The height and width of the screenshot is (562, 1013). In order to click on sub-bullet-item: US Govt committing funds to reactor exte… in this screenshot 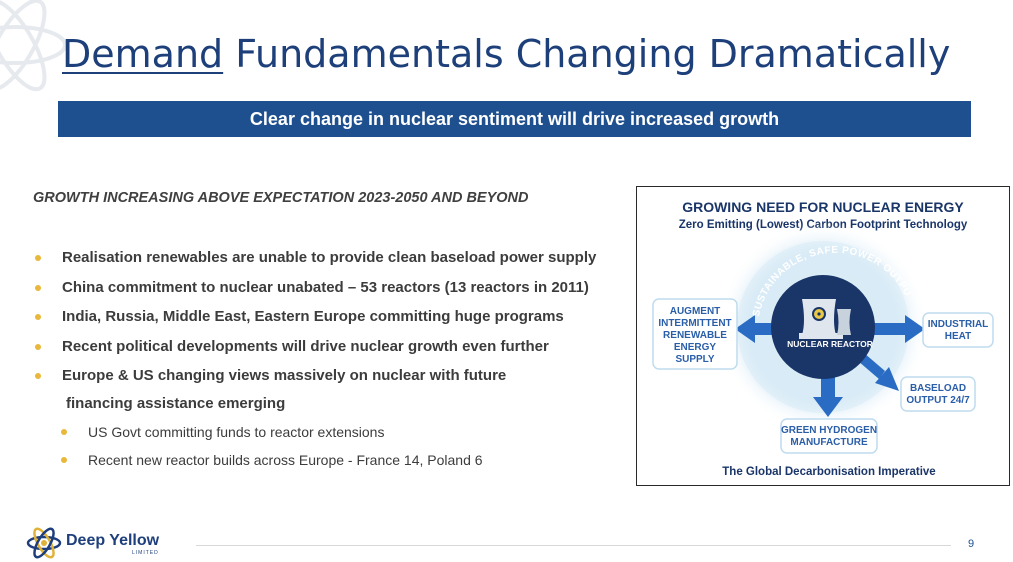, I will do `click(333, 436)`.